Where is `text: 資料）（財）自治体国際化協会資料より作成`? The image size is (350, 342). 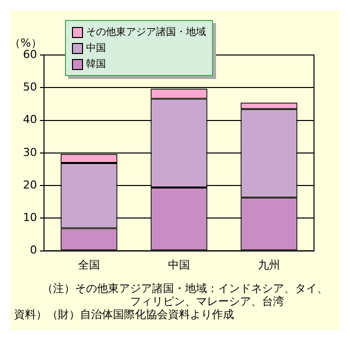 text: 資料）（財）自治体国際化協会資料より作成 is located at coordinates (124, 314).